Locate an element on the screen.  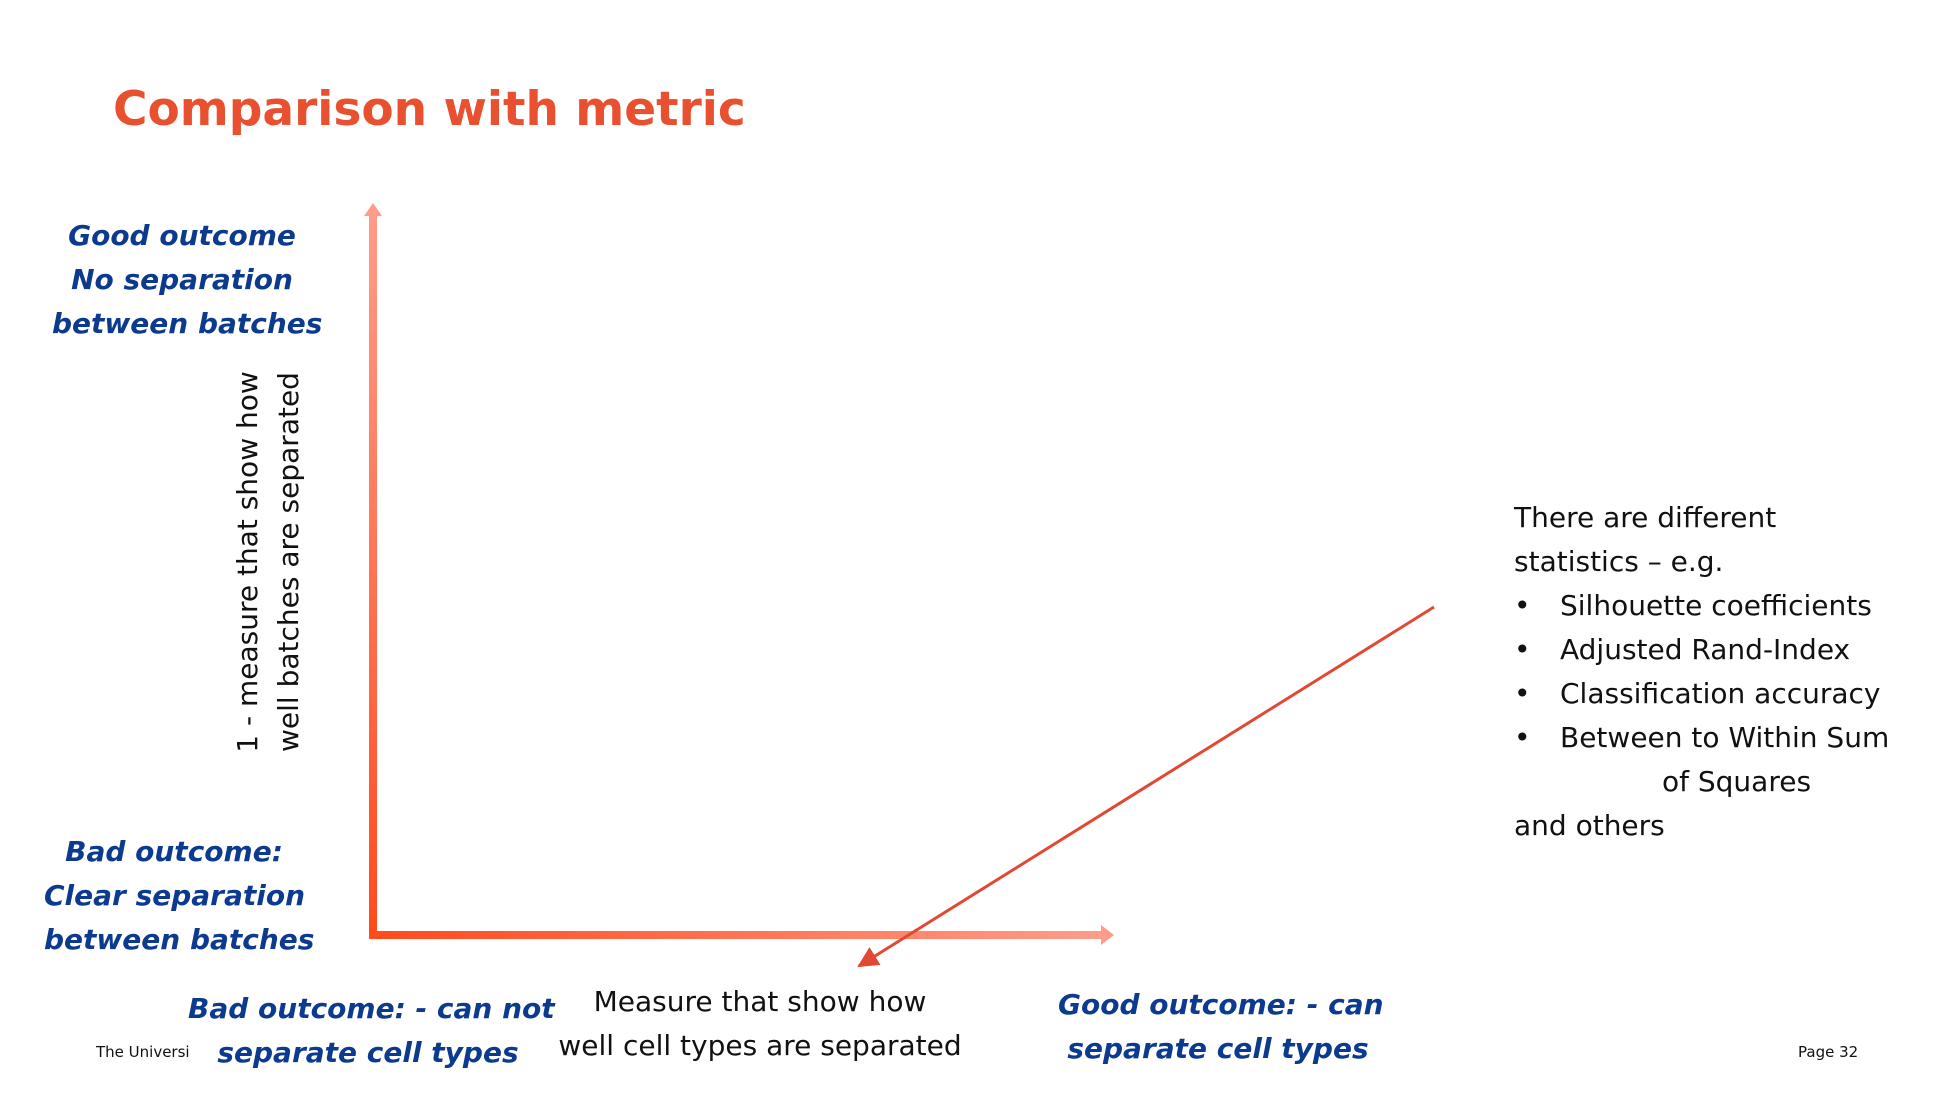
list-item-continuation: of Squares is located at coordinates (1737, 781).